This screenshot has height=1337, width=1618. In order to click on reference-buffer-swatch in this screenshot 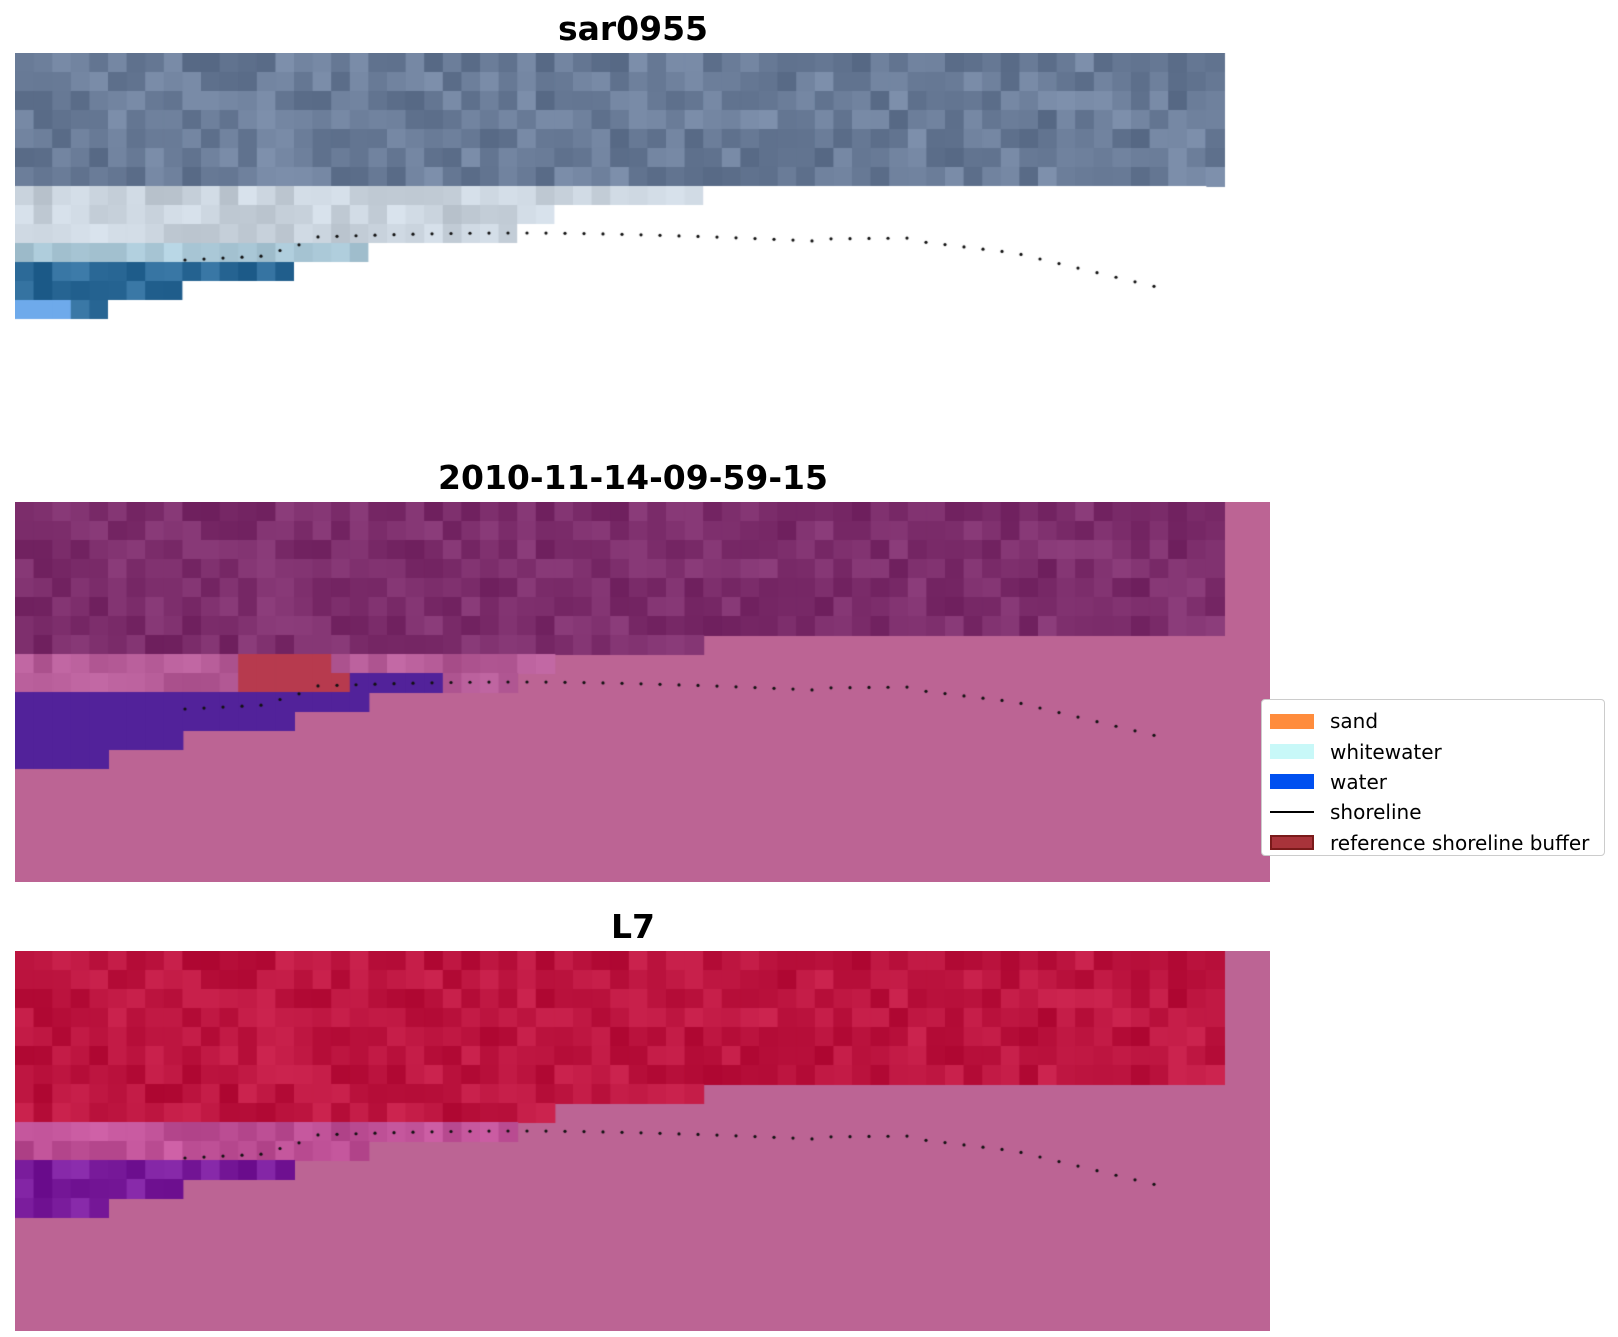, I will do `click(1292, 843)`.